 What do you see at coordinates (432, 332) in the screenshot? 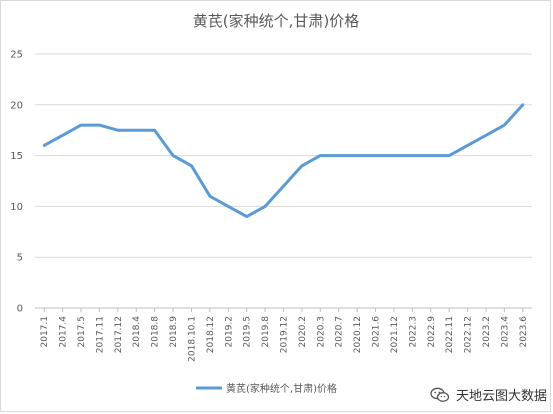
I see `x-tick-label: 2022.9` at bounding box center [432, 332].